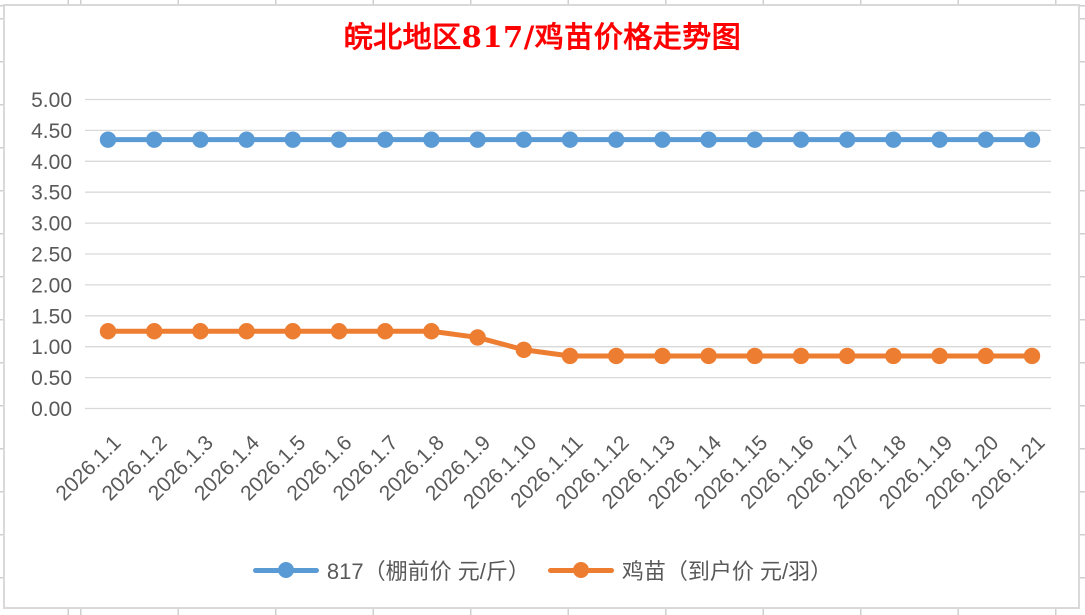  I want to click on legend-item-817: 817（棚前价 元/斤）, so click(391, 570).